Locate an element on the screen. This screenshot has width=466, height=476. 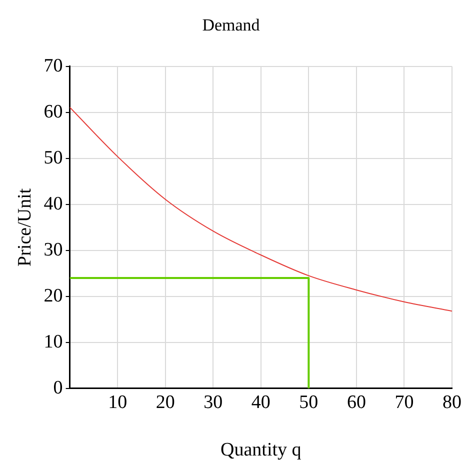
x-tick-label: 50 is located at coordinates (308, 402).